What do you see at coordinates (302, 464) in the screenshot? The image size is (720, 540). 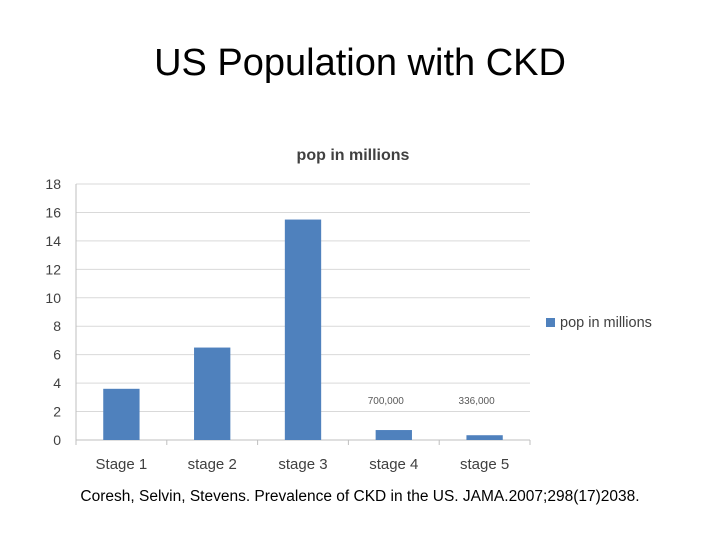 I see `x-tick-label: stage 3` at bounding box center [302, 464].